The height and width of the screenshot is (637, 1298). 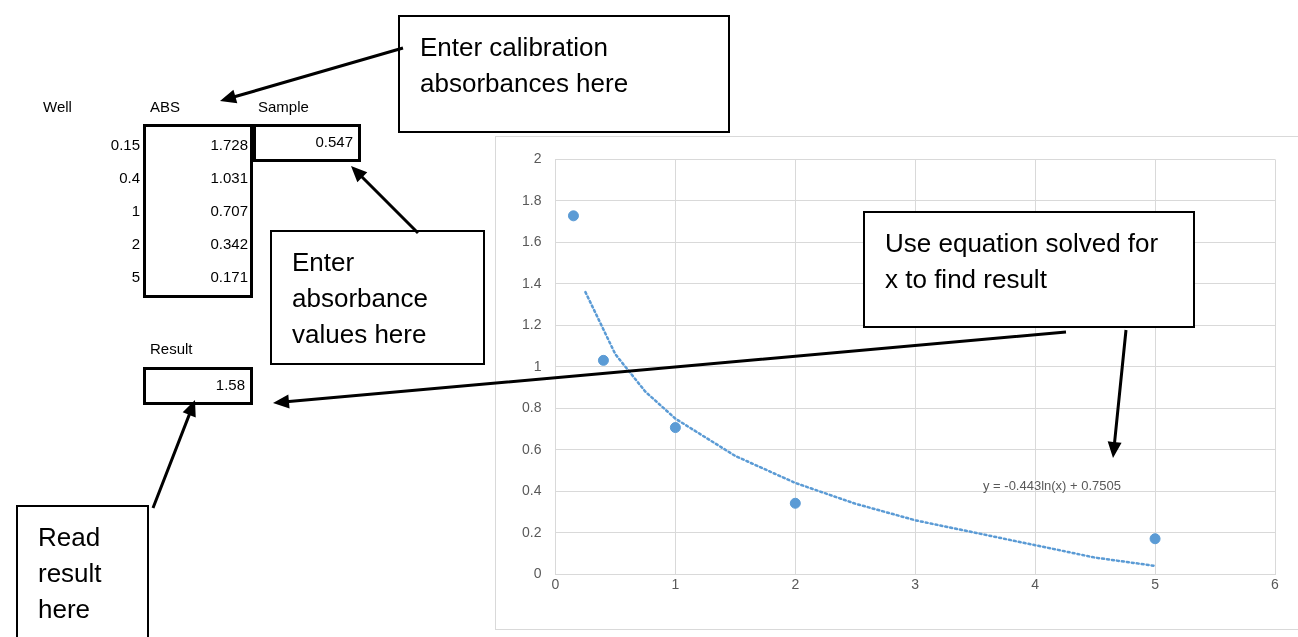 I want to click on text: 0.342, so click(x=228, y=243).